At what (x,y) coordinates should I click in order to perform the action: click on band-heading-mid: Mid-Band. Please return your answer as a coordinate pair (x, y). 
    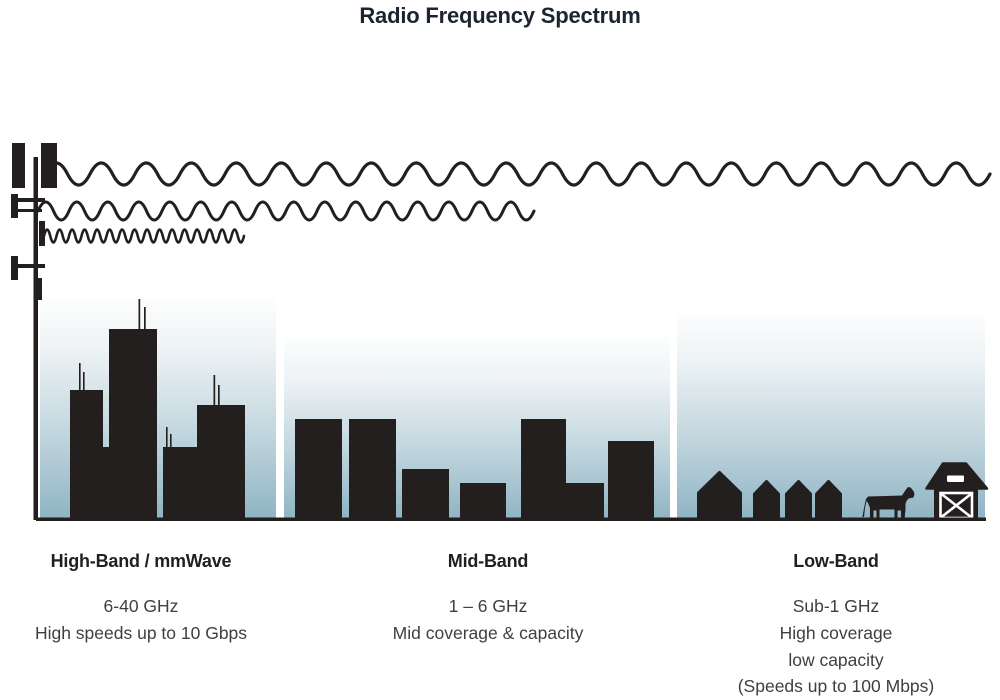
    Looking at the image, I should click on (488, 561).